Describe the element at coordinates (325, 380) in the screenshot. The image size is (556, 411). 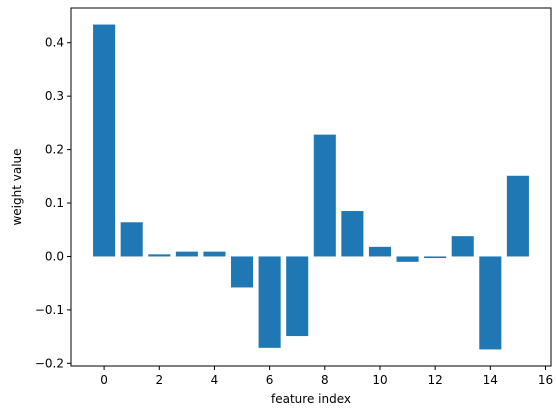
I see `x-tick-label: 8` at that location.